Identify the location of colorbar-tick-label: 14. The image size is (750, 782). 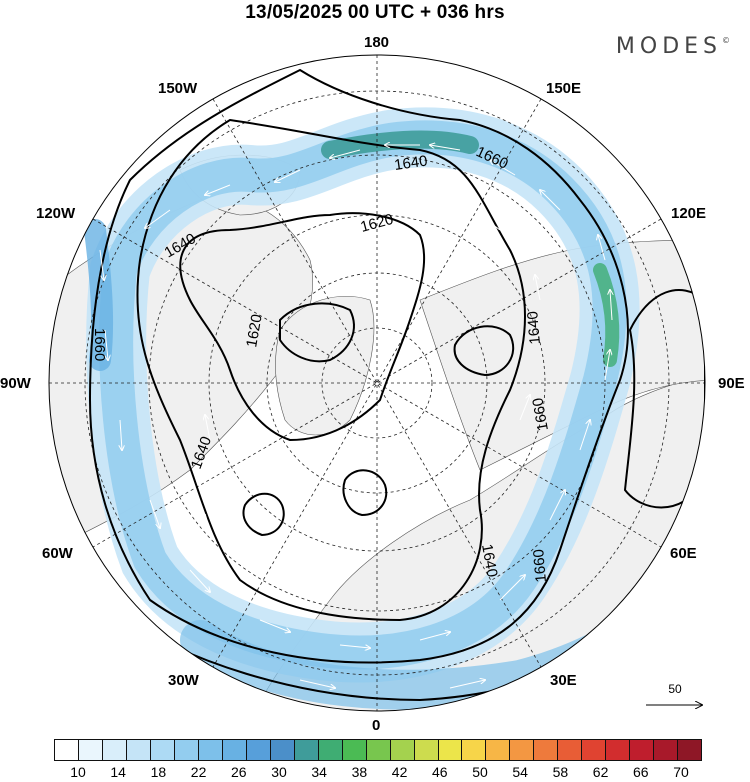
(118, 772).